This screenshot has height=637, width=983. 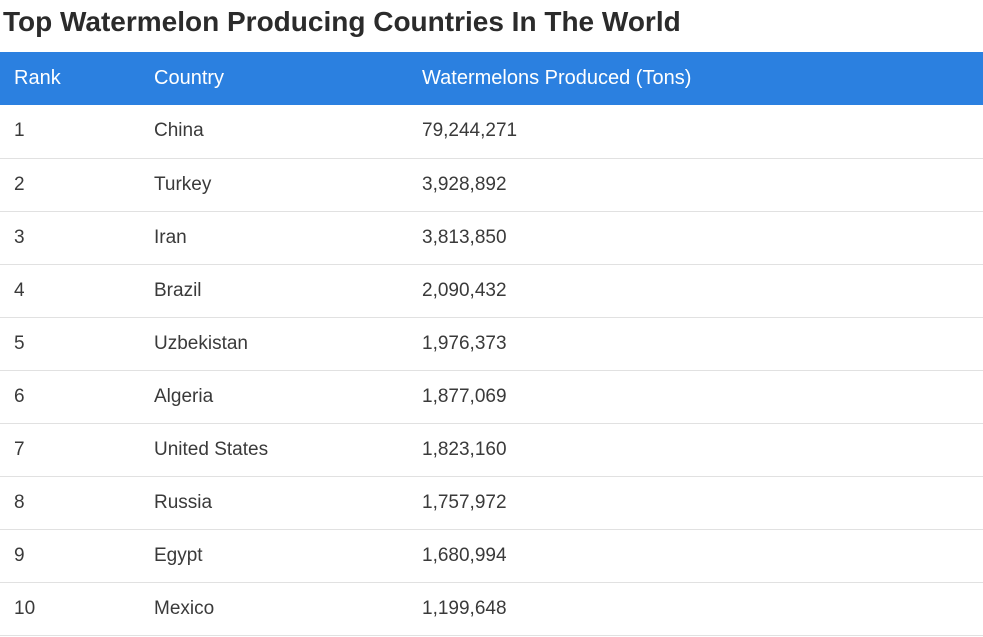 I want to click on production-cell: 1,680,994, so click(x=464, y=555).